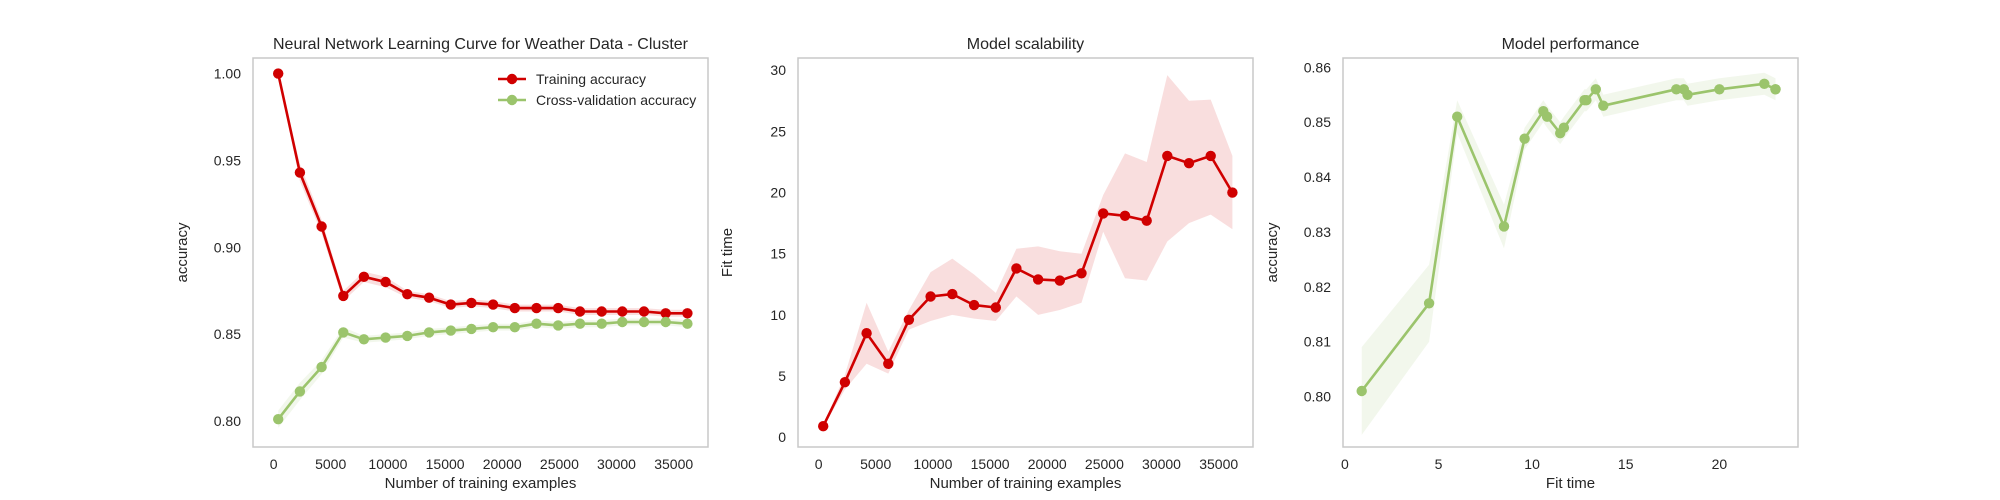  Describe the element at coordinates (1047, 464) in the screenshot. I see `x-tick-label: 20000` at that location.